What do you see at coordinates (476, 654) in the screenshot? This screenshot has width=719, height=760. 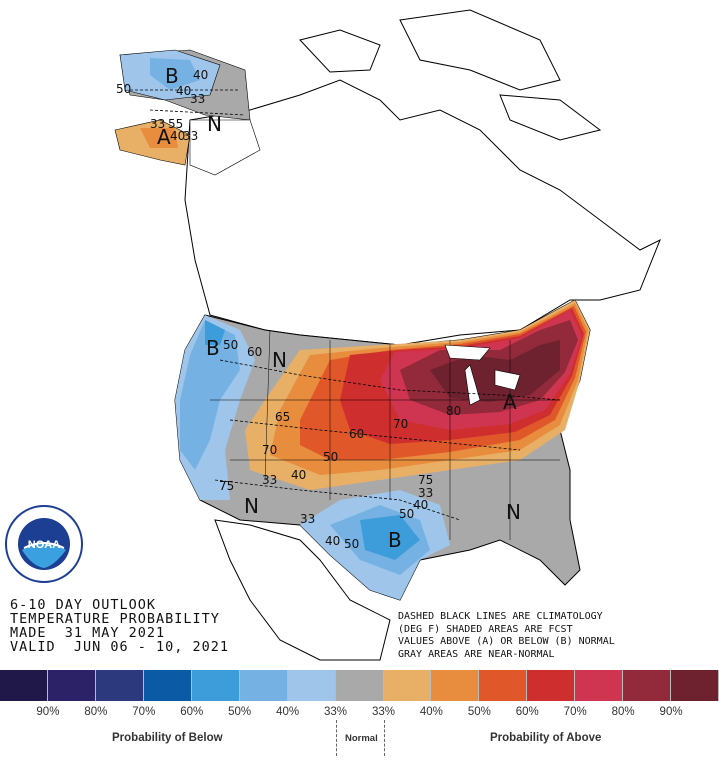 I see `legend-note-line: GRAY AREAS ARE NEAR-NORMAL` at bounding box center [476, 654].